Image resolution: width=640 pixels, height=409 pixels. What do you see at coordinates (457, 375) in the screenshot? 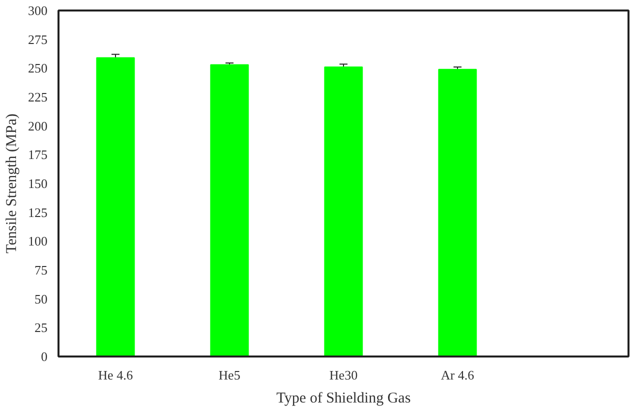
I see `x-tick-label: Ar 4.6` at bounding box center [457, 375].